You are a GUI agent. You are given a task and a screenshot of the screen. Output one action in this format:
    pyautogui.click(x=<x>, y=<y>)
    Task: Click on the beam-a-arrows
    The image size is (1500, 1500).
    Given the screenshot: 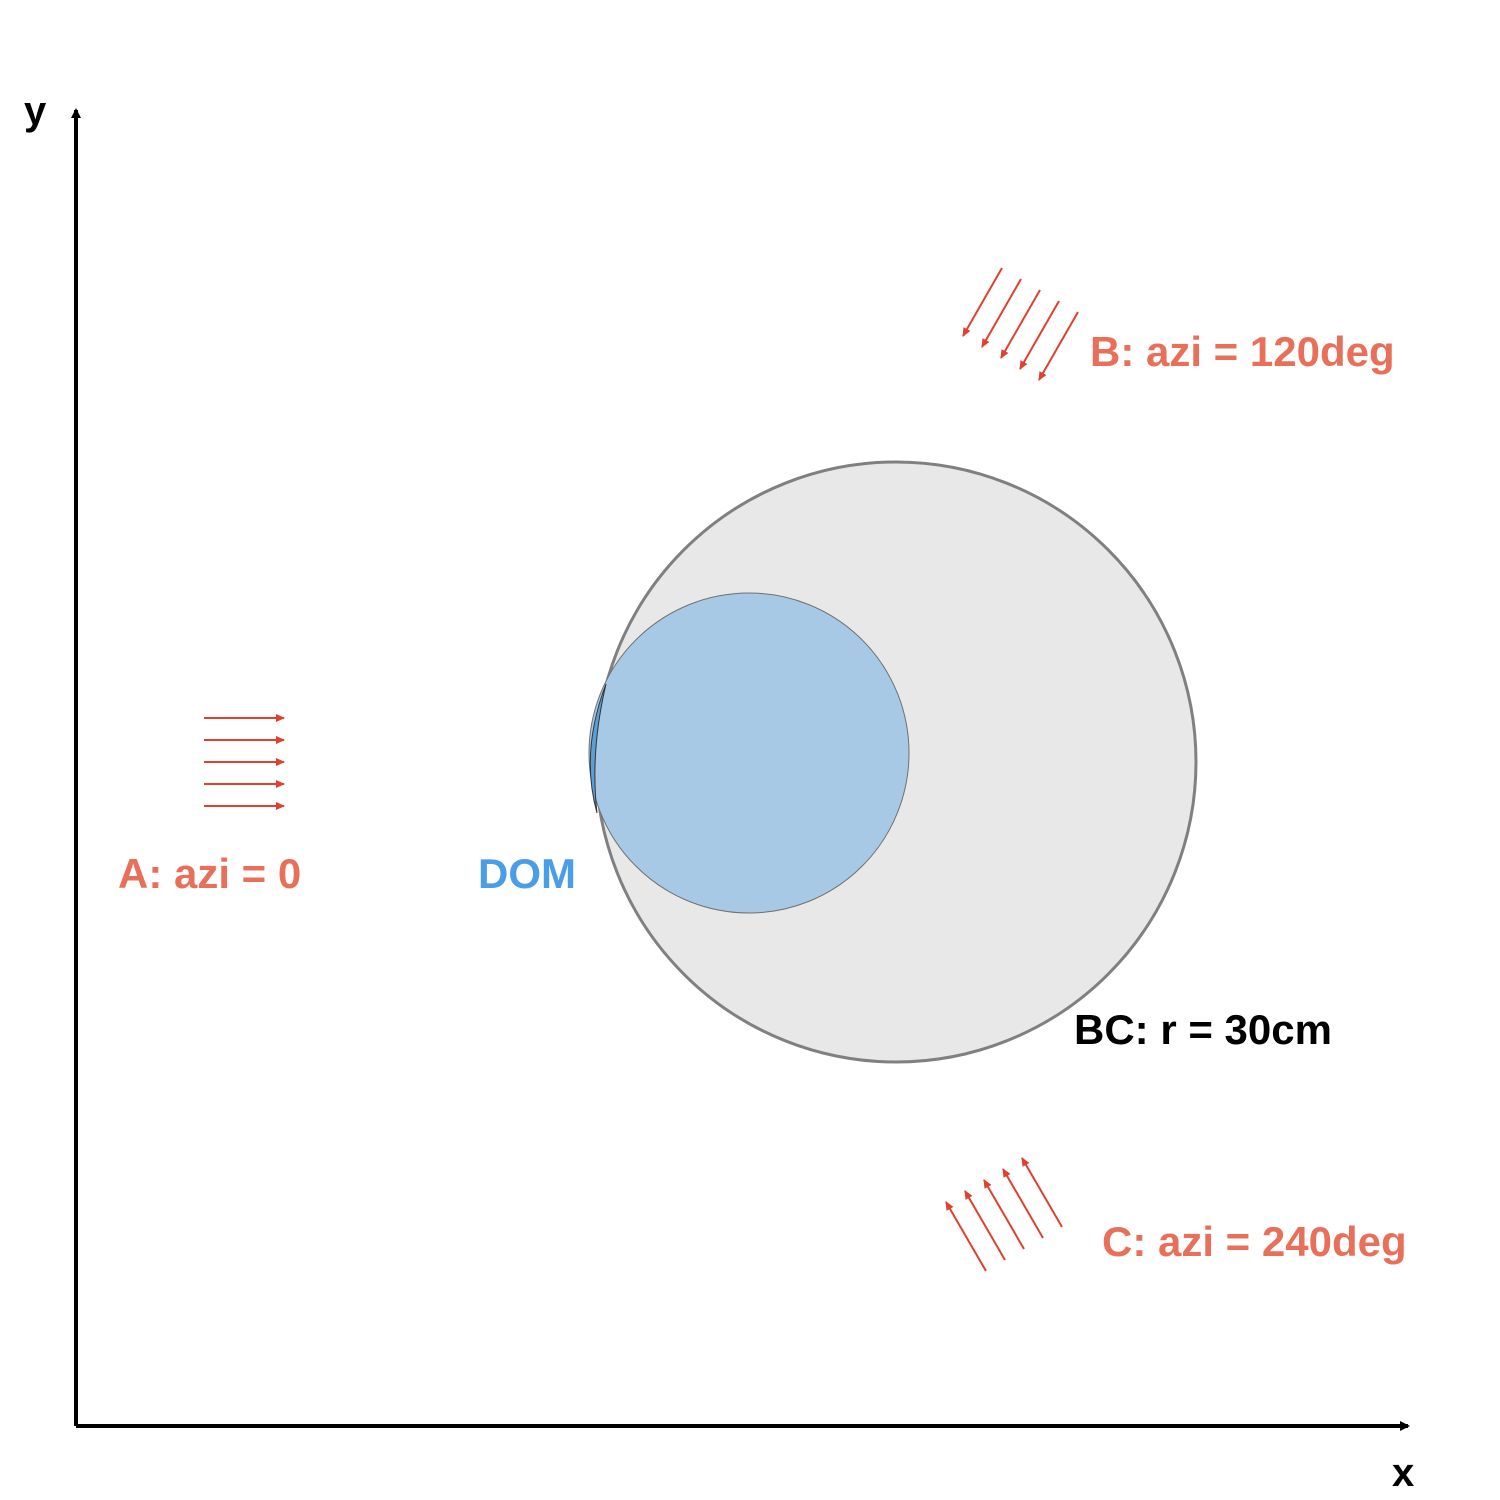 What is the action you would take?
    pyautogui.click(x=244, y=762)
    